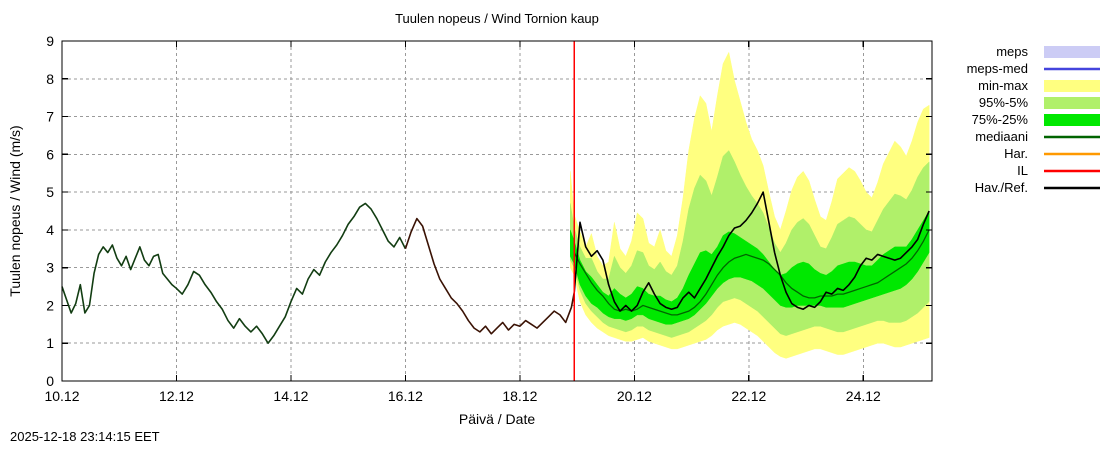 The image size is (1100, 450). What do you see at coordinates (290, 396) in the screenshot?
I see `x-tick-label: 14.12` at bounding box center [290, 396].